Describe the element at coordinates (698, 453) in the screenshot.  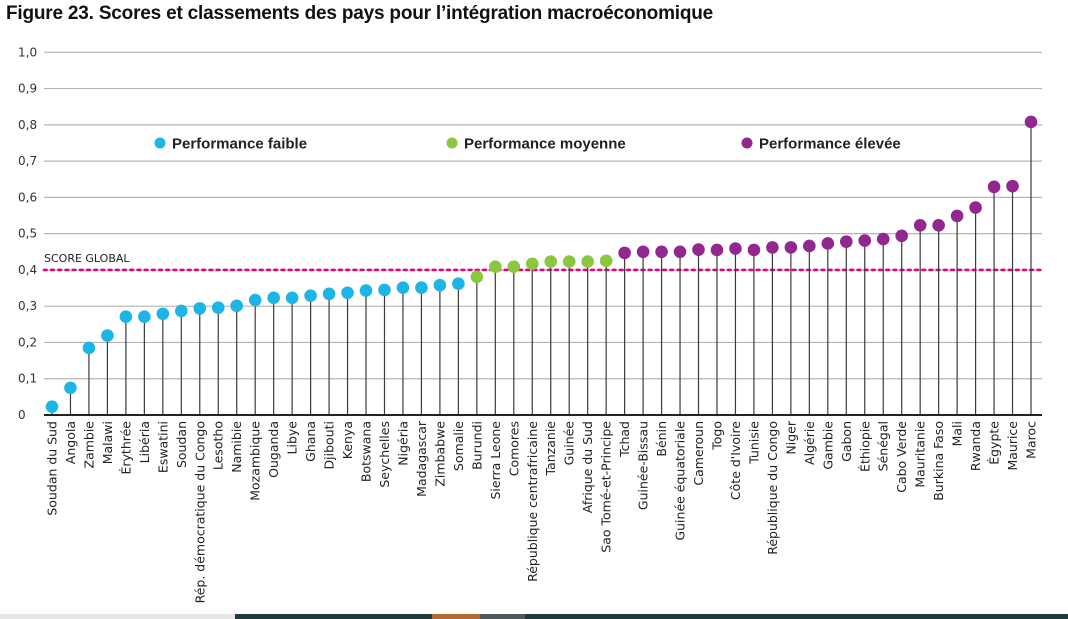
I see `category-label: Cameroun` at that location.